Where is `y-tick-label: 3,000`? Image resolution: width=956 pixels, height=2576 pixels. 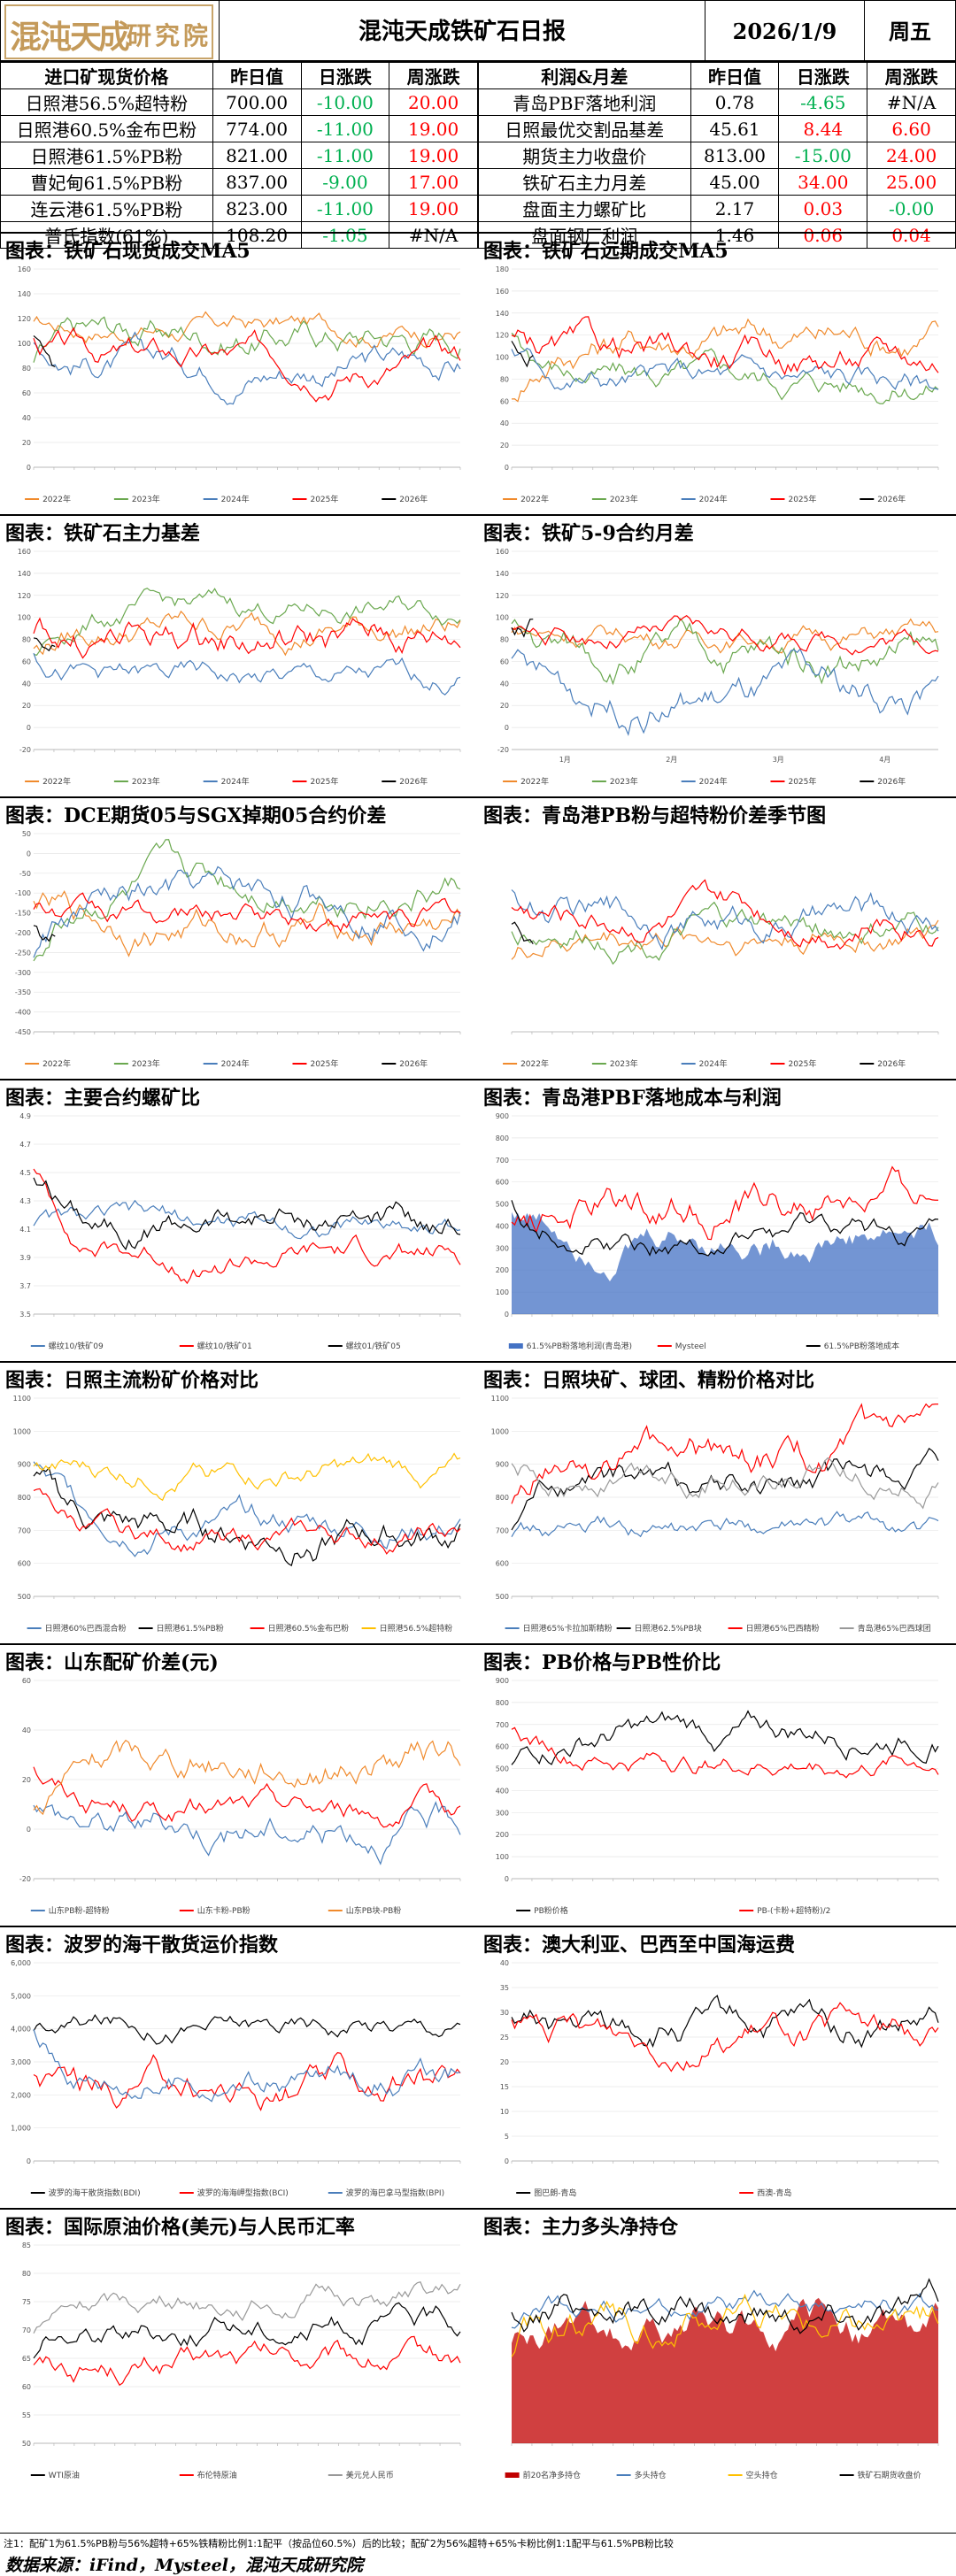
y-tick-label: 3,000 is located at coordinates (21, 2062).